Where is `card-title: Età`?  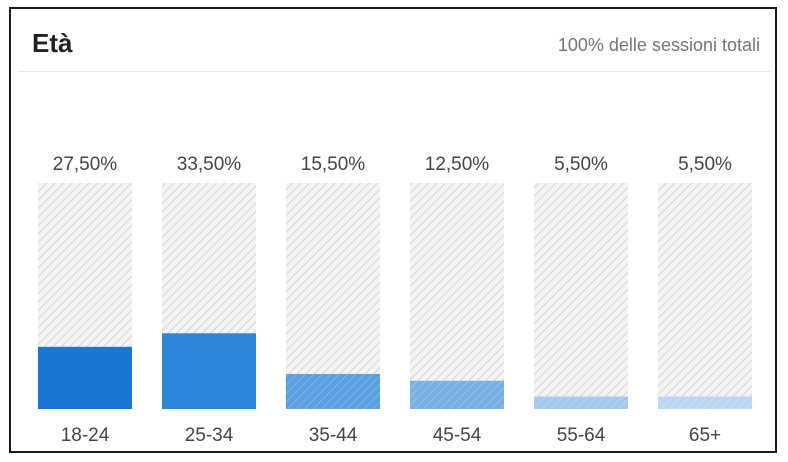 card-title: Età is located at coordinates (52, 43).